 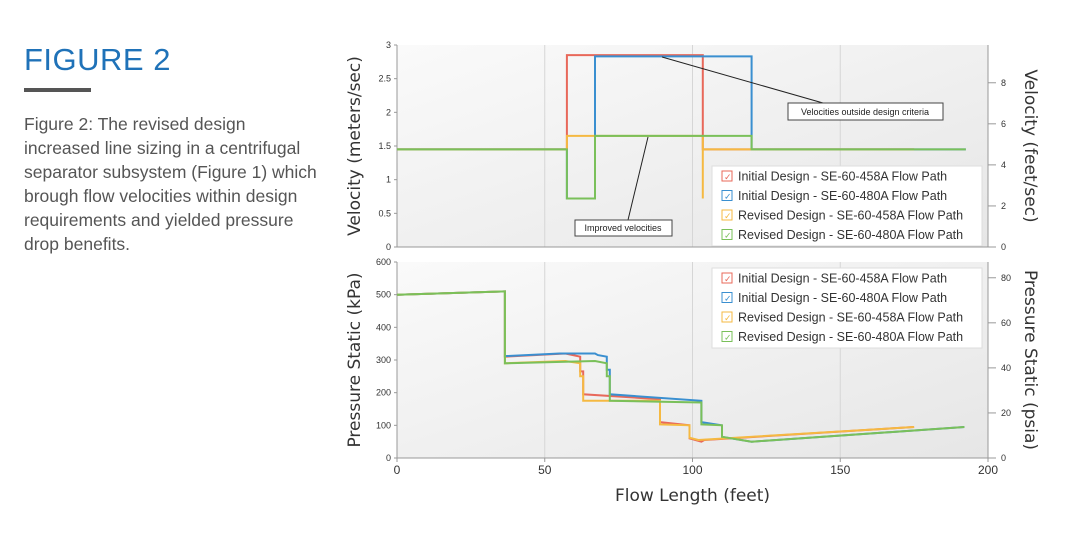 What do you see at coordinates (1006, 323) in the screenshot?
I see `y-right-tick-label: 60` at bounding box center [1006, 323].